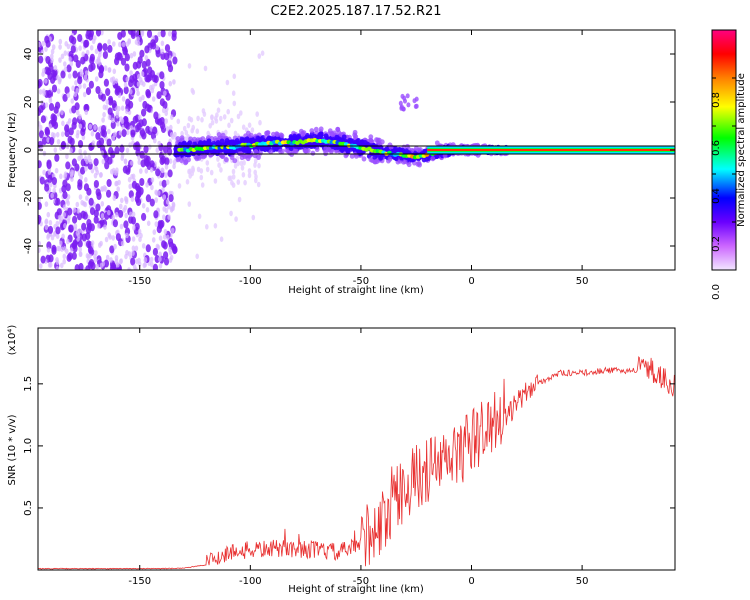  I want to click on y-tick-label: -40, so click(28, 246).